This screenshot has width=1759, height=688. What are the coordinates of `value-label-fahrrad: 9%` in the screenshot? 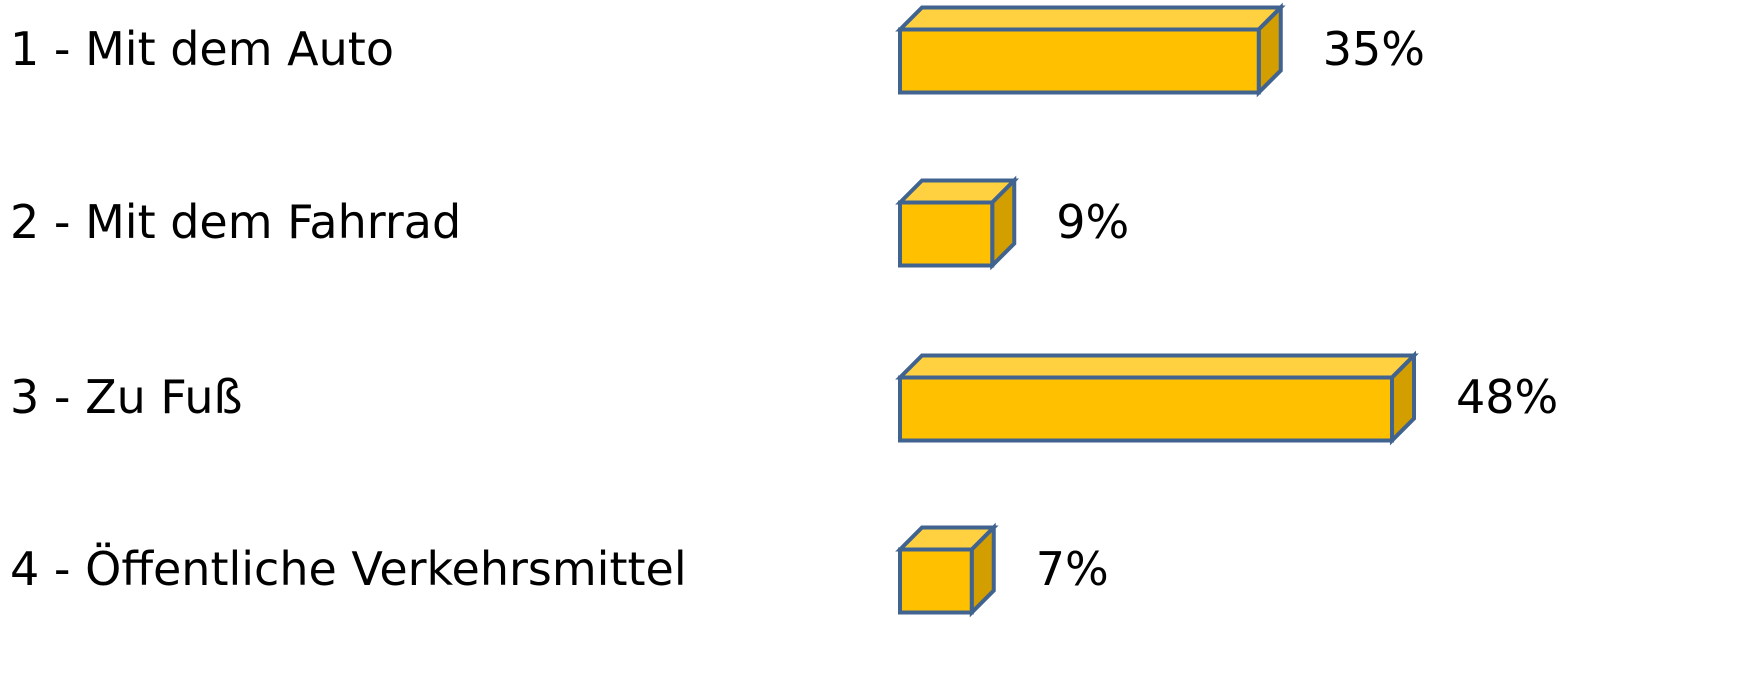 It's located at (1093, 222).